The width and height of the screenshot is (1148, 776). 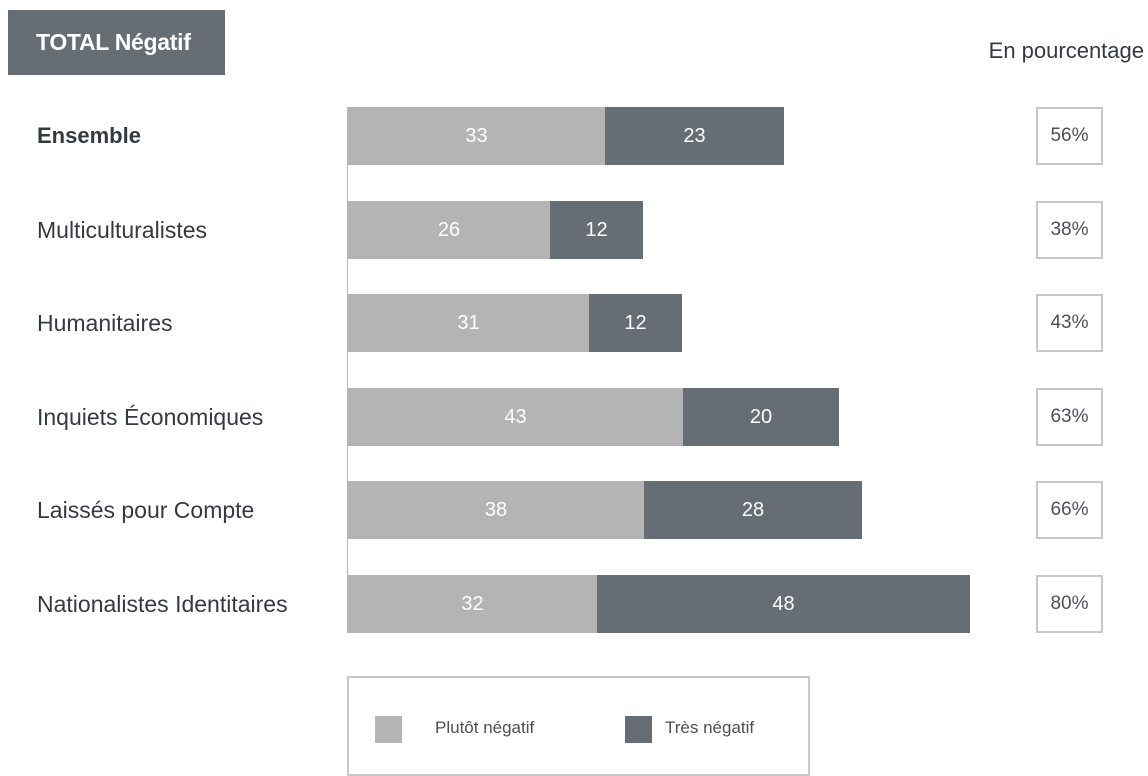 I want to click on category-label: Humanitaires, so click(x=105, y=323).